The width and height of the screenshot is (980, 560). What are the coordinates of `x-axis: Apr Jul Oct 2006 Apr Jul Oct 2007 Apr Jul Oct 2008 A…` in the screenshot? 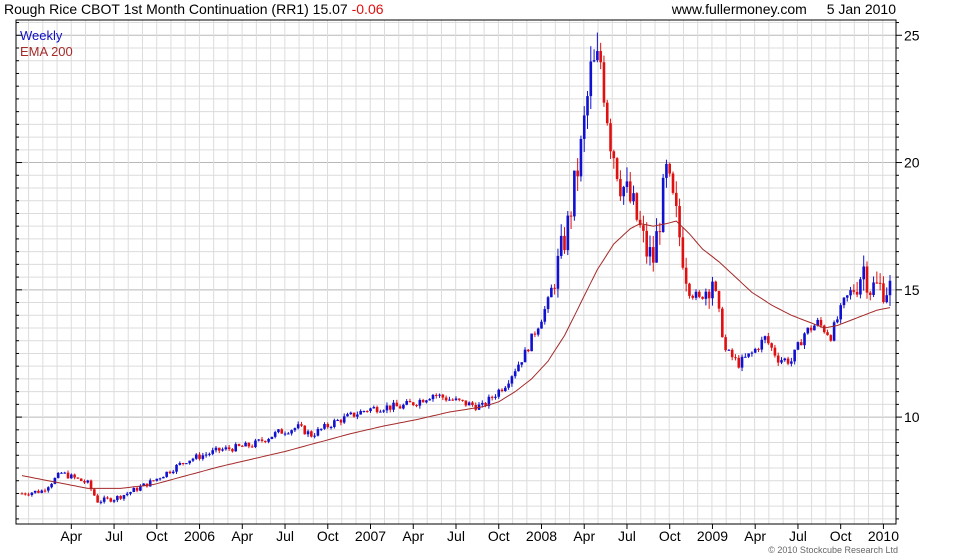 It's located at (479, 534).